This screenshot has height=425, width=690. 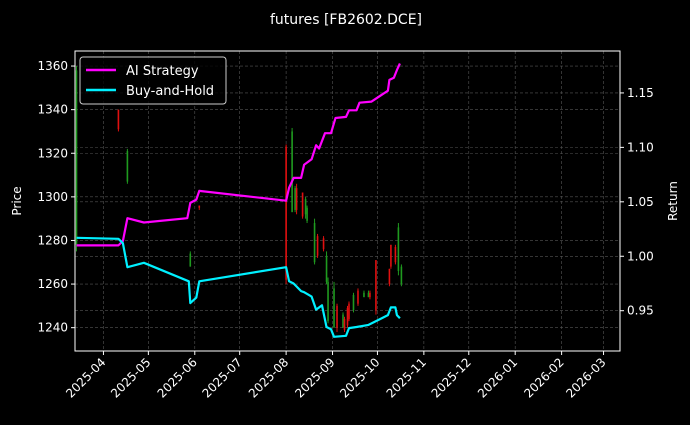 What do you see at coordinates (17, 200) in the screenshot?
I see `y-axis-label: Price` at bounding box center [17, 200].